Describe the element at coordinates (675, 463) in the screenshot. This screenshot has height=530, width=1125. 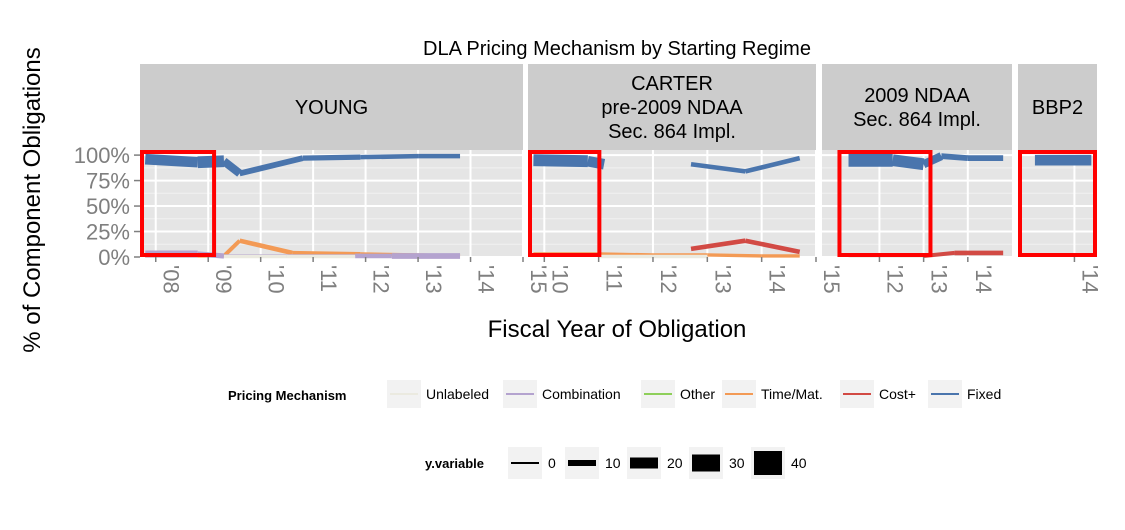
I see `size-legend-label: 20` at that location.